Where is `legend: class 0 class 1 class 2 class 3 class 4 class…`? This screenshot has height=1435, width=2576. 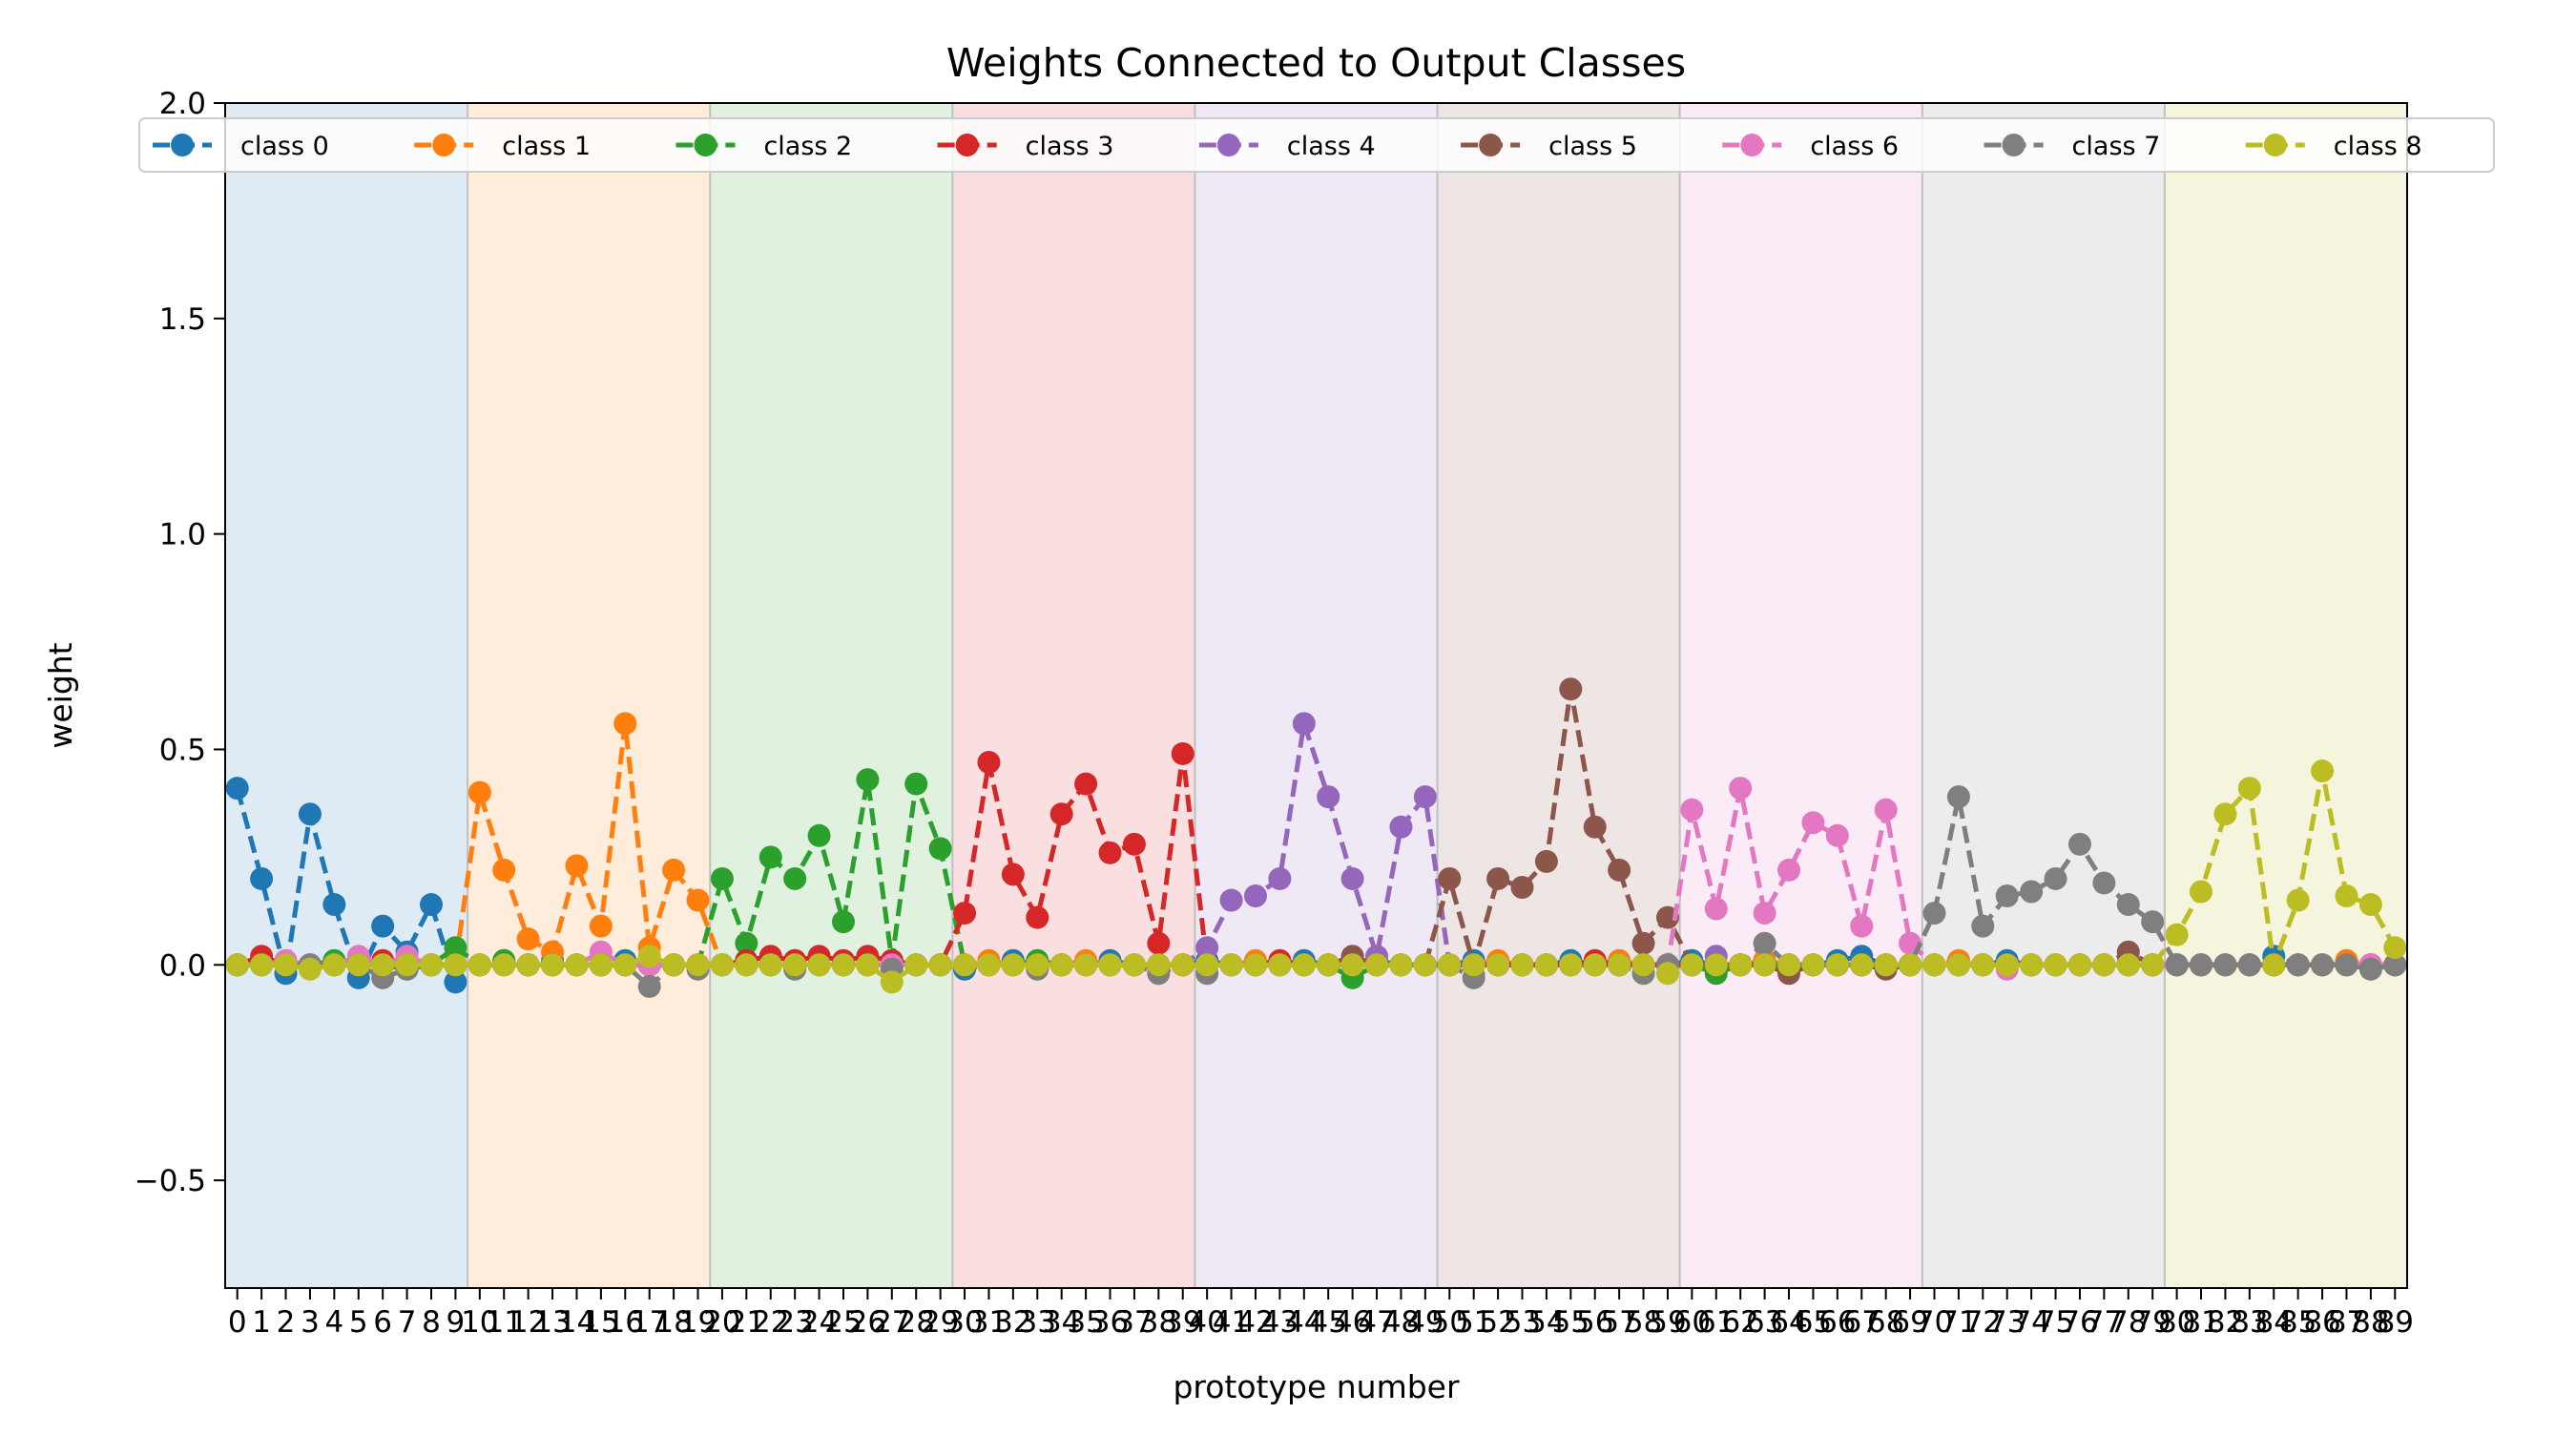
legend: class 0 class 1 class 2 class 3 class 4 class… is located at coordinates (1316, 145).